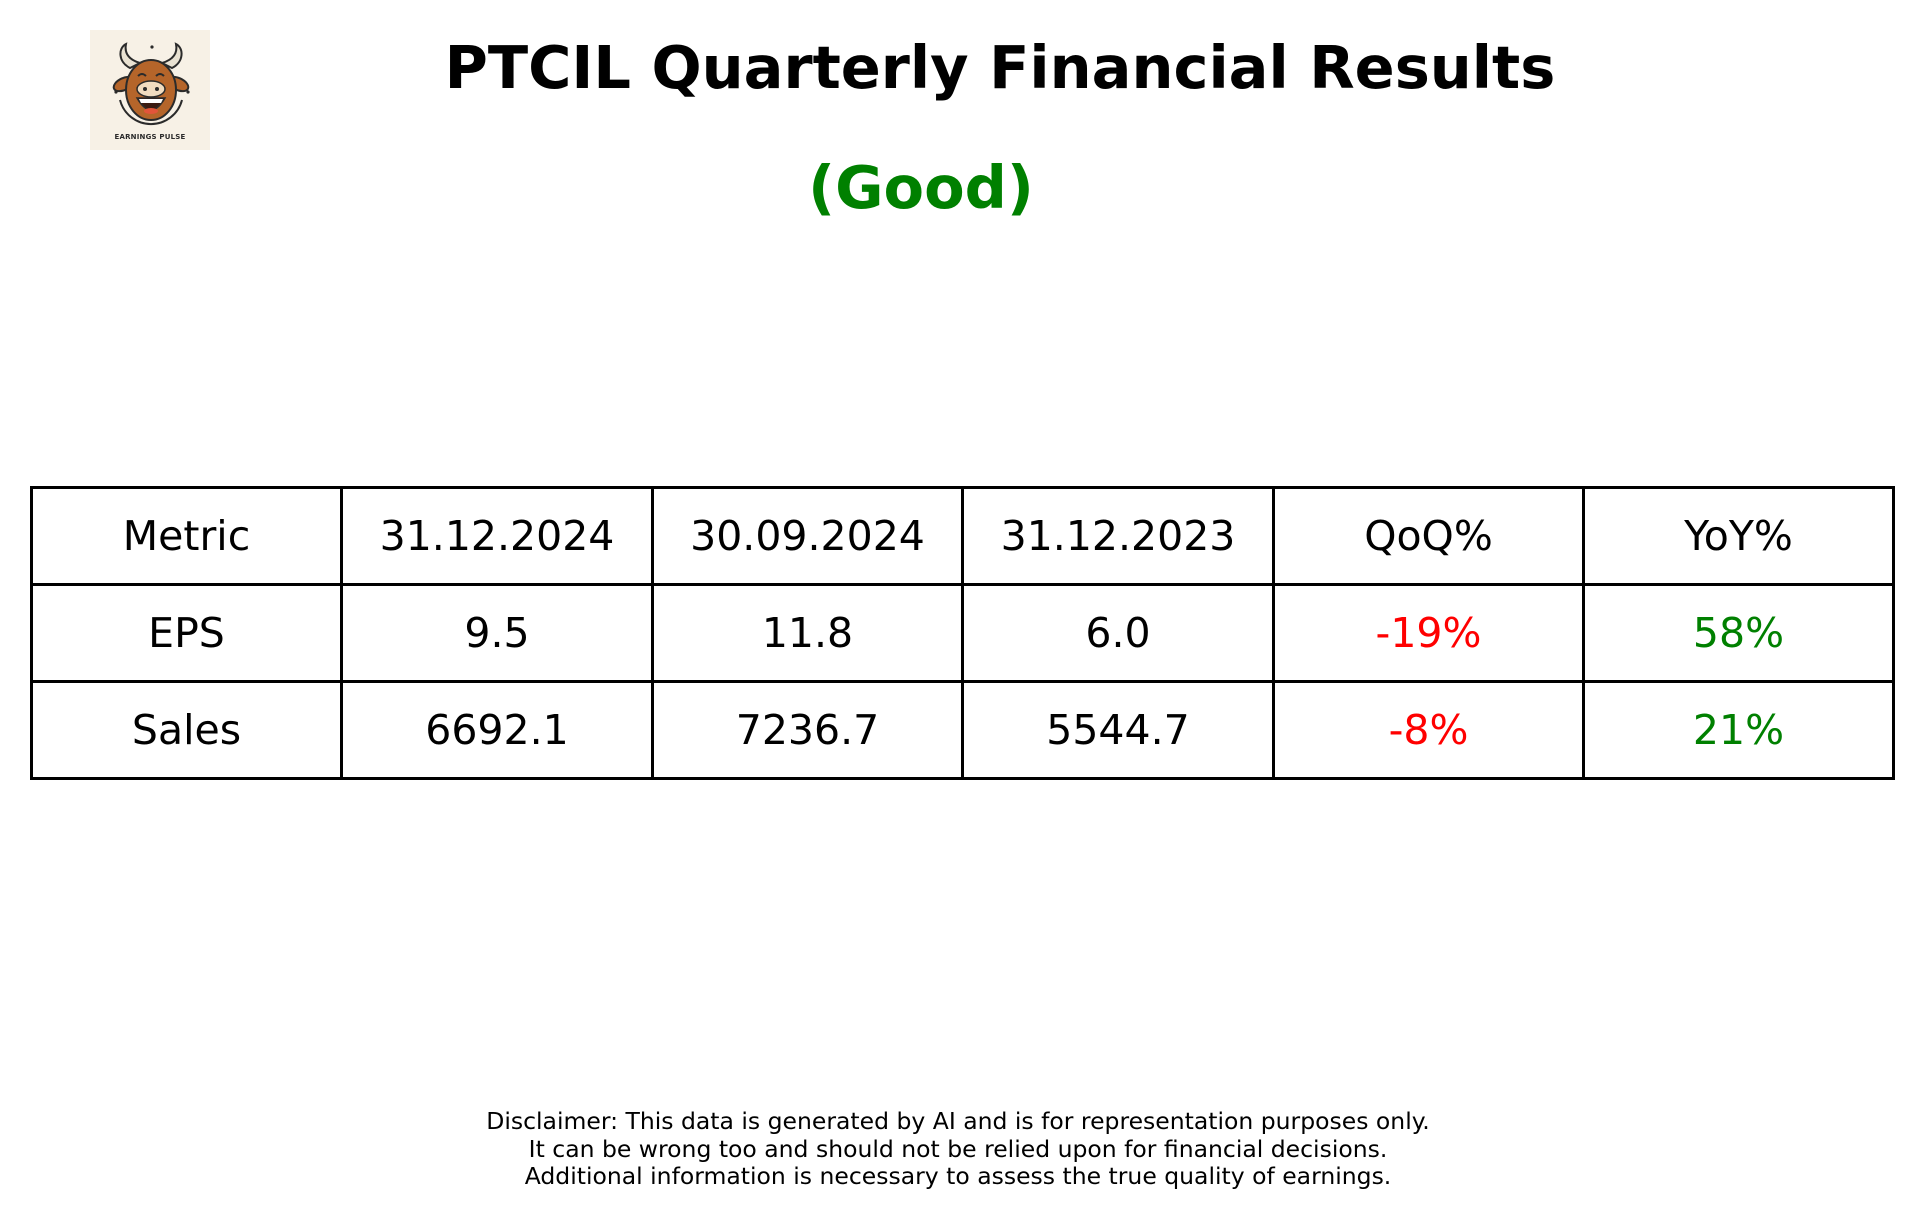  Describe the element at coordinates (1428, 730) in the screenshot. I see `qoq-change-cell: -8%` at that location.